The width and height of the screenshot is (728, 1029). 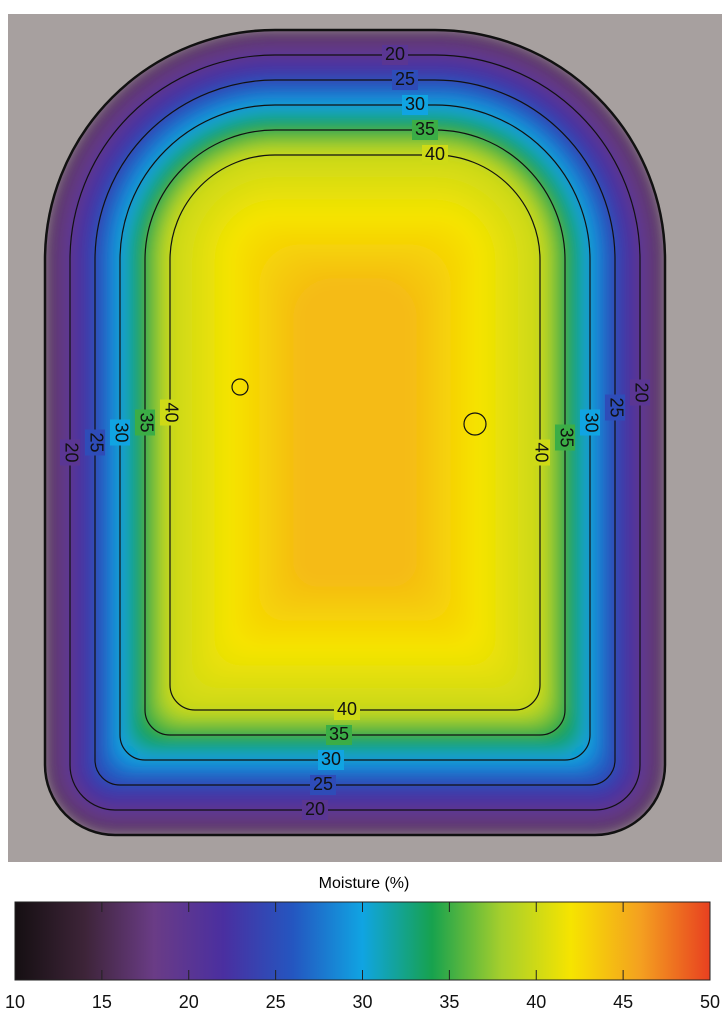 I want to click on colorbar, so click(x=362, y=941).